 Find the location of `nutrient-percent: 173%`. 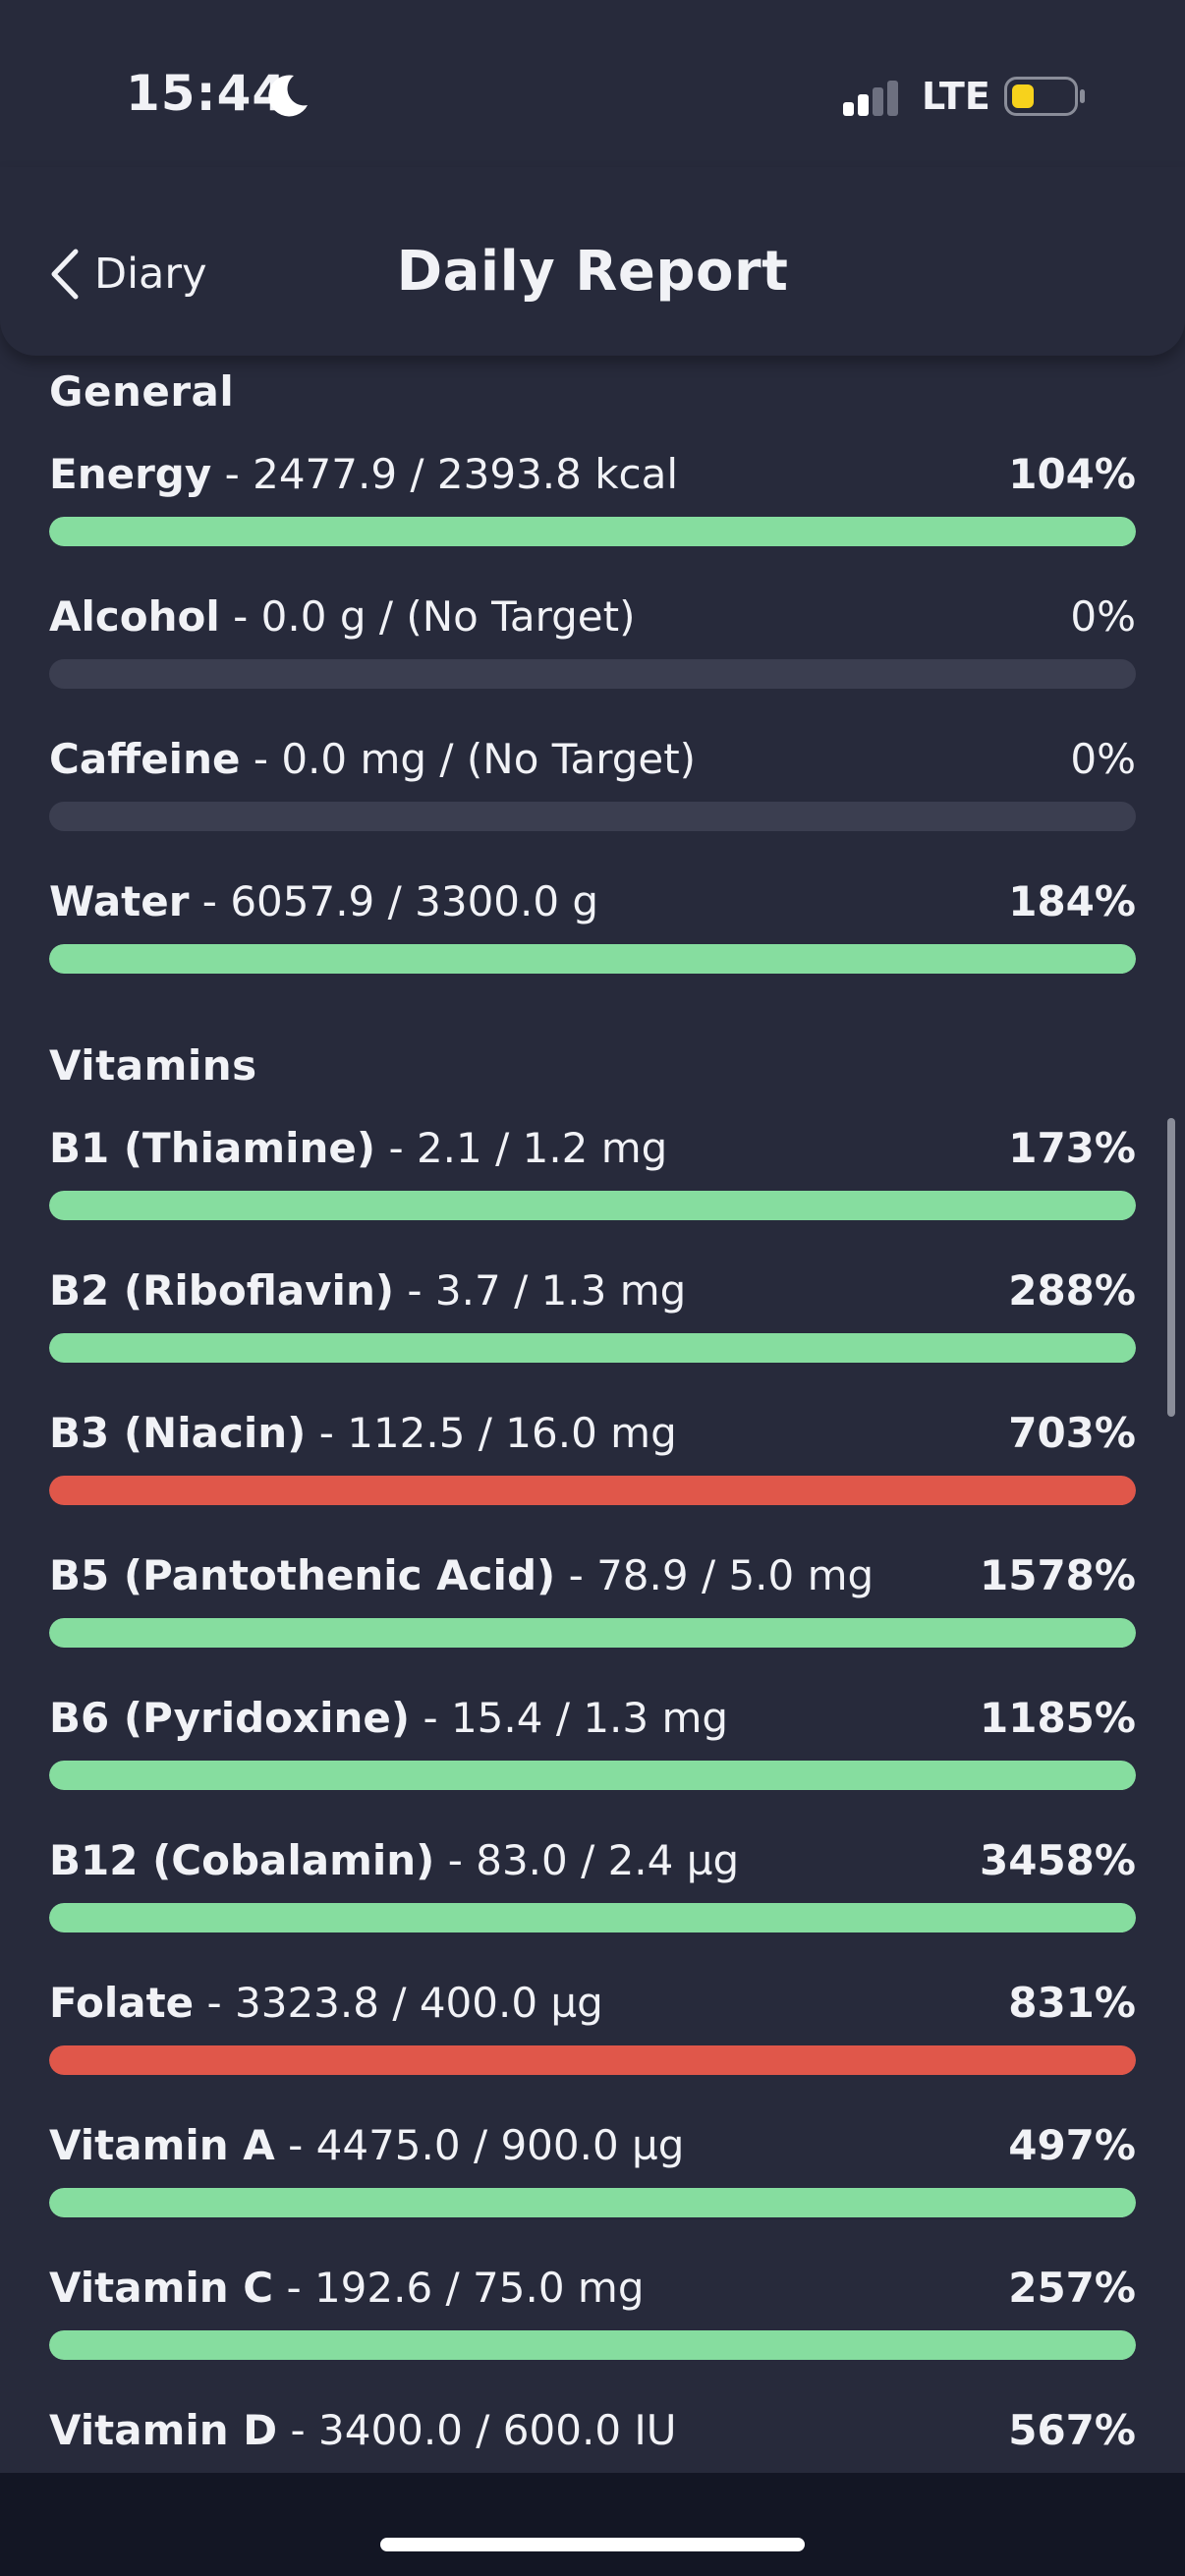

nutrient-percent: 173% is located at coordinates (1072, 1148).